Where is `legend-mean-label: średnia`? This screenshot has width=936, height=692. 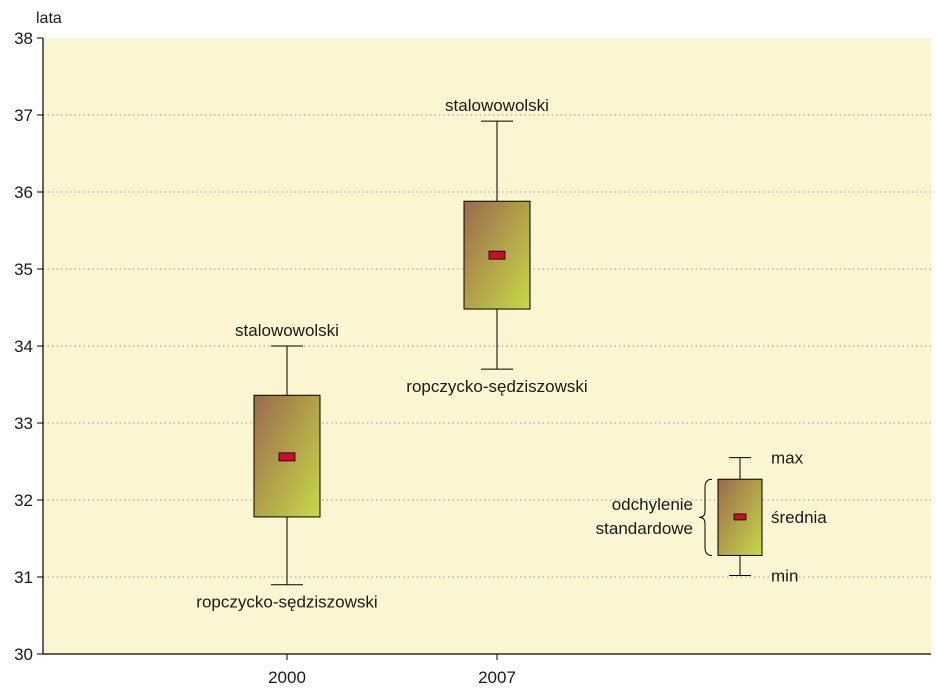 legend-mean-label: średnia is located at coordinates (799, 517).